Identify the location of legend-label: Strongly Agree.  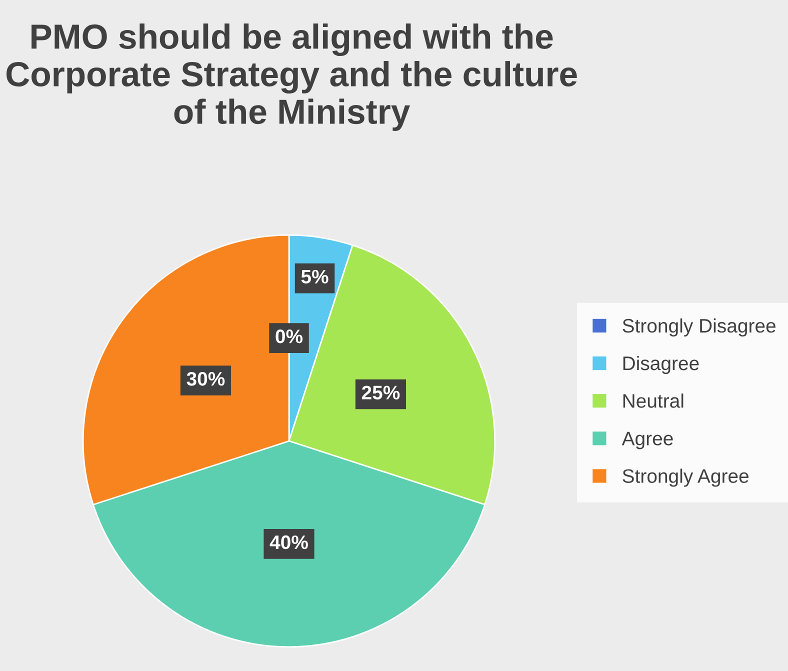
(685, 477).